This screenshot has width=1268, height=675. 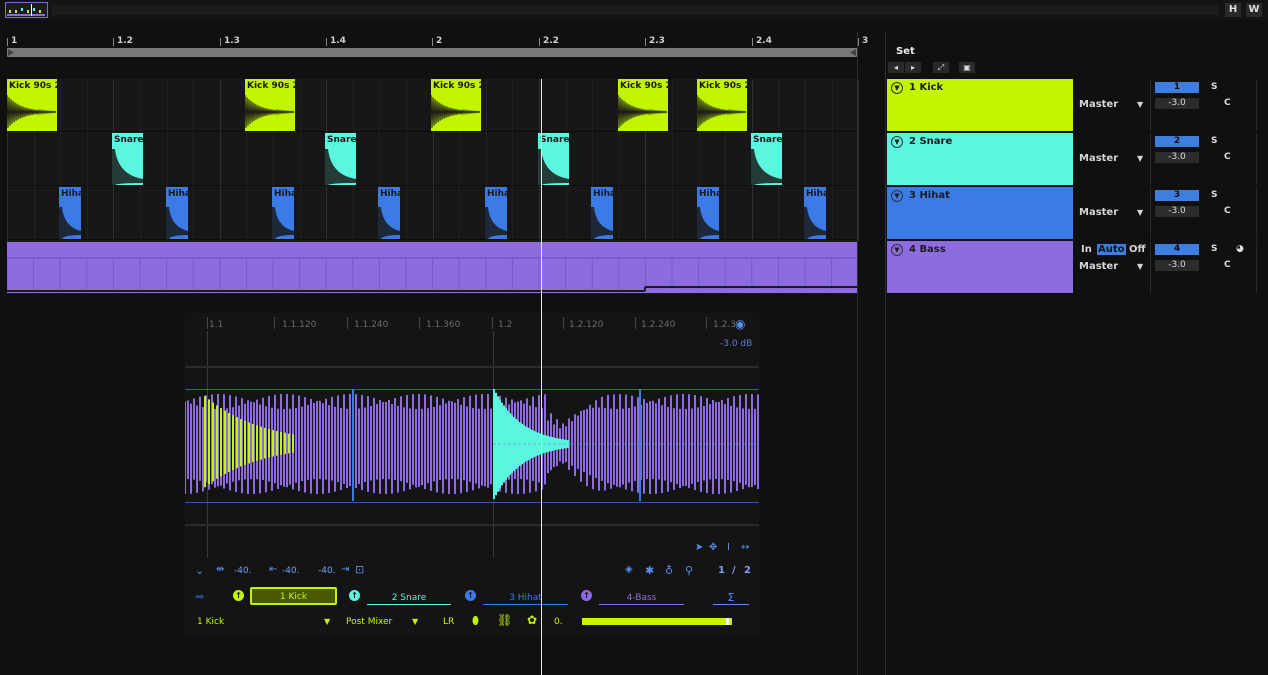 What do you see at coordinates (273, 569) in the screenshot?
I see `fade-marker-icon: ⇤` at bounding box center [273, 569].